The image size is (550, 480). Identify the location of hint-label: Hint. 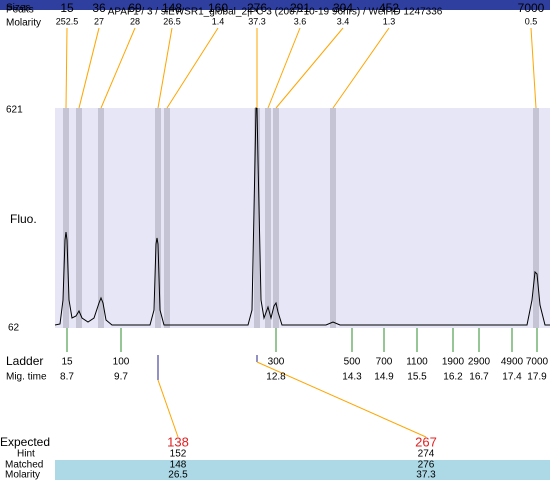
(26, 454).